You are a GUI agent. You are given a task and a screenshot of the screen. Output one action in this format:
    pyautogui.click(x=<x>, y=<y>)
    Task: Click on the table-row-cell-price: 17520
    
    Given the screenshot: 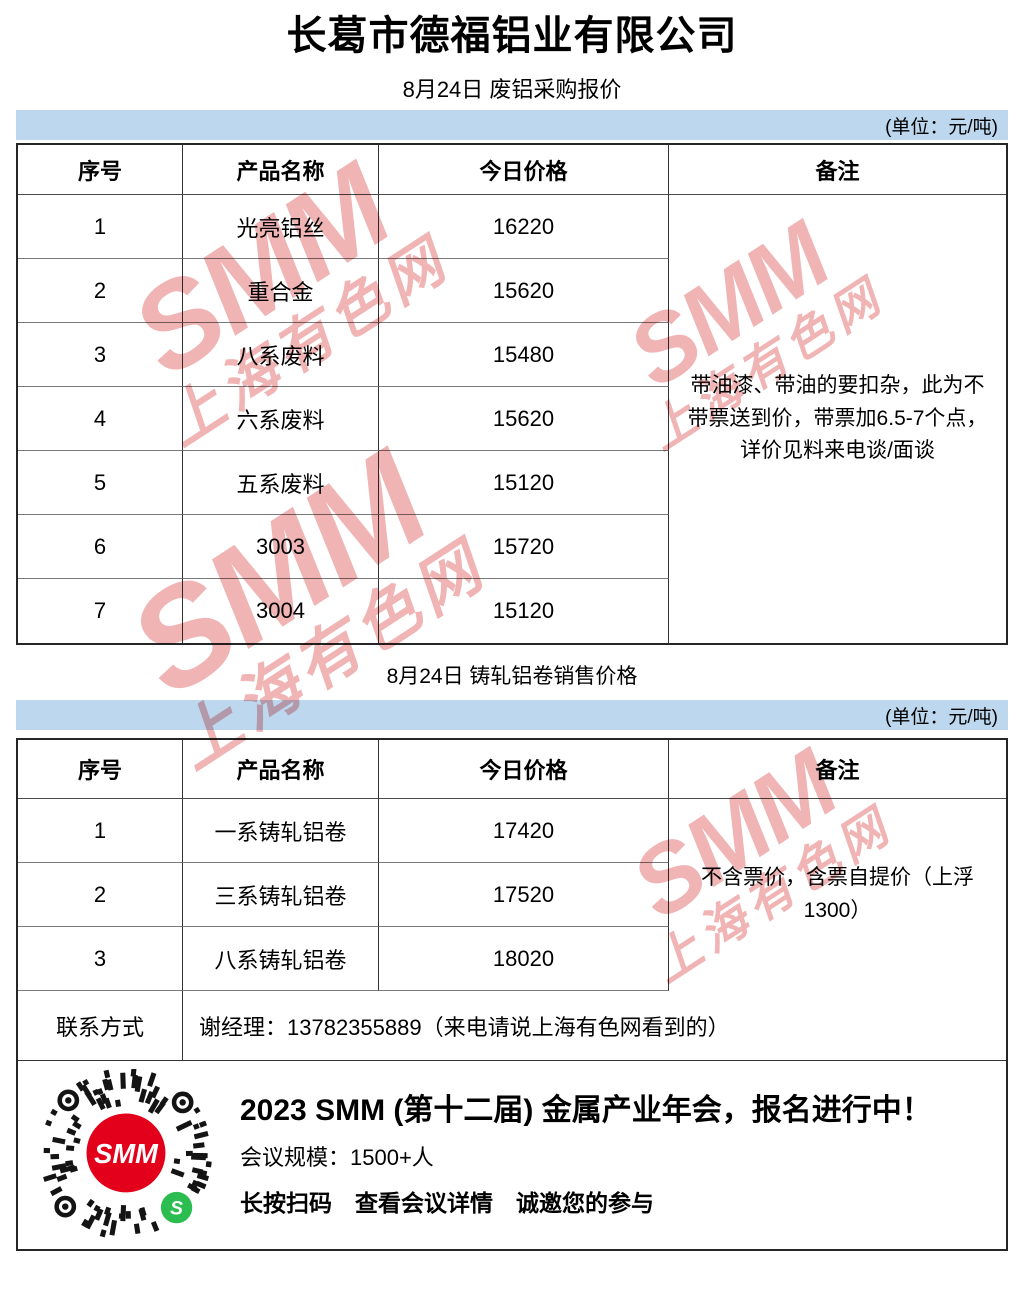 What is the action you would take?
    pyautogui.click(x=524, y=895)
    